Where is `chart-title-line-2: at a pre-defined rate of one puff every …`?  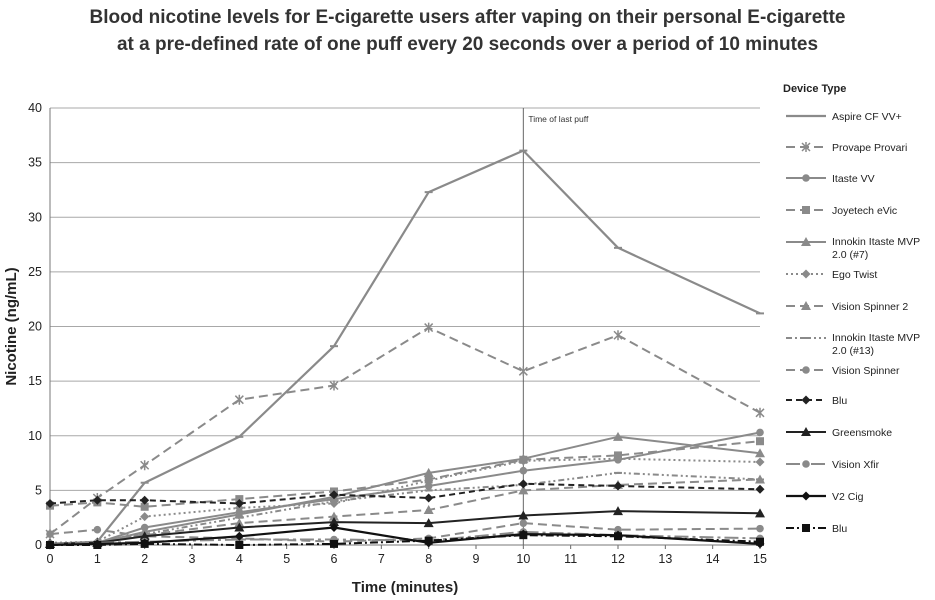
chart-title-line-2: at a pre-defined rate of one puff every … is located at coordinates (467, 44).